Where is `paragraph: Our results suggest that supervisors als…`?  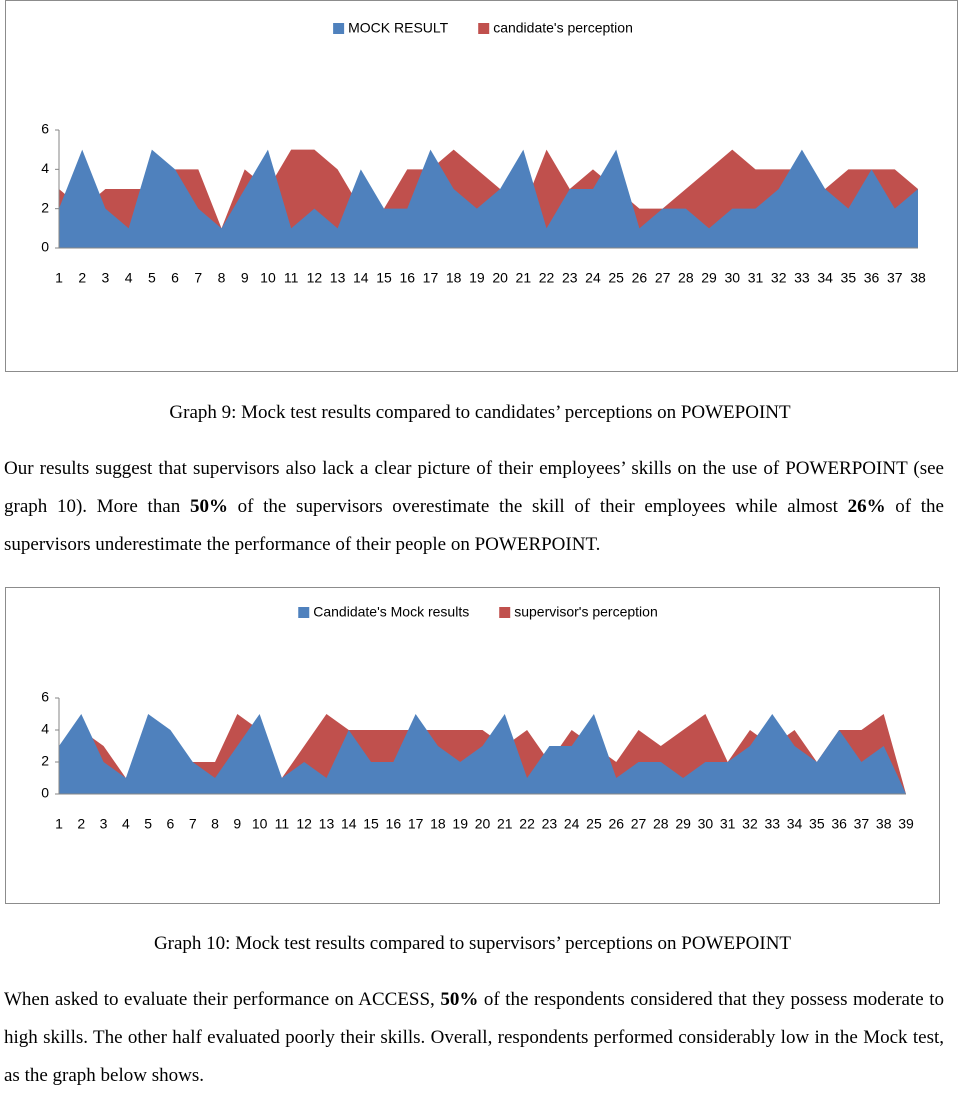
paragraph: Our results suggest that supervisors als… is located at coordinates (474, 507).